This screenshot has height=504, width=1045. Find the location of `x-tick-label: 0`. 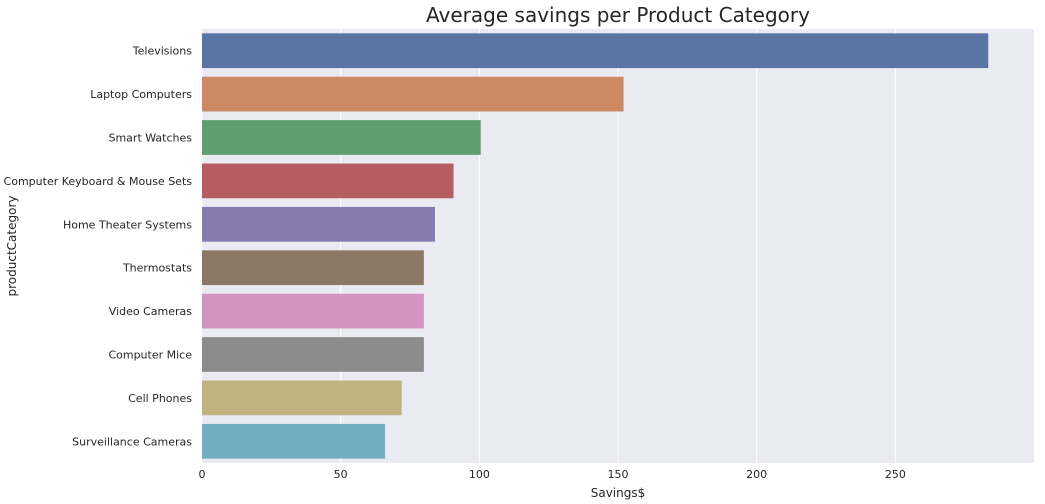

x-tick-label: 0 is located at coordinates (202, 474).